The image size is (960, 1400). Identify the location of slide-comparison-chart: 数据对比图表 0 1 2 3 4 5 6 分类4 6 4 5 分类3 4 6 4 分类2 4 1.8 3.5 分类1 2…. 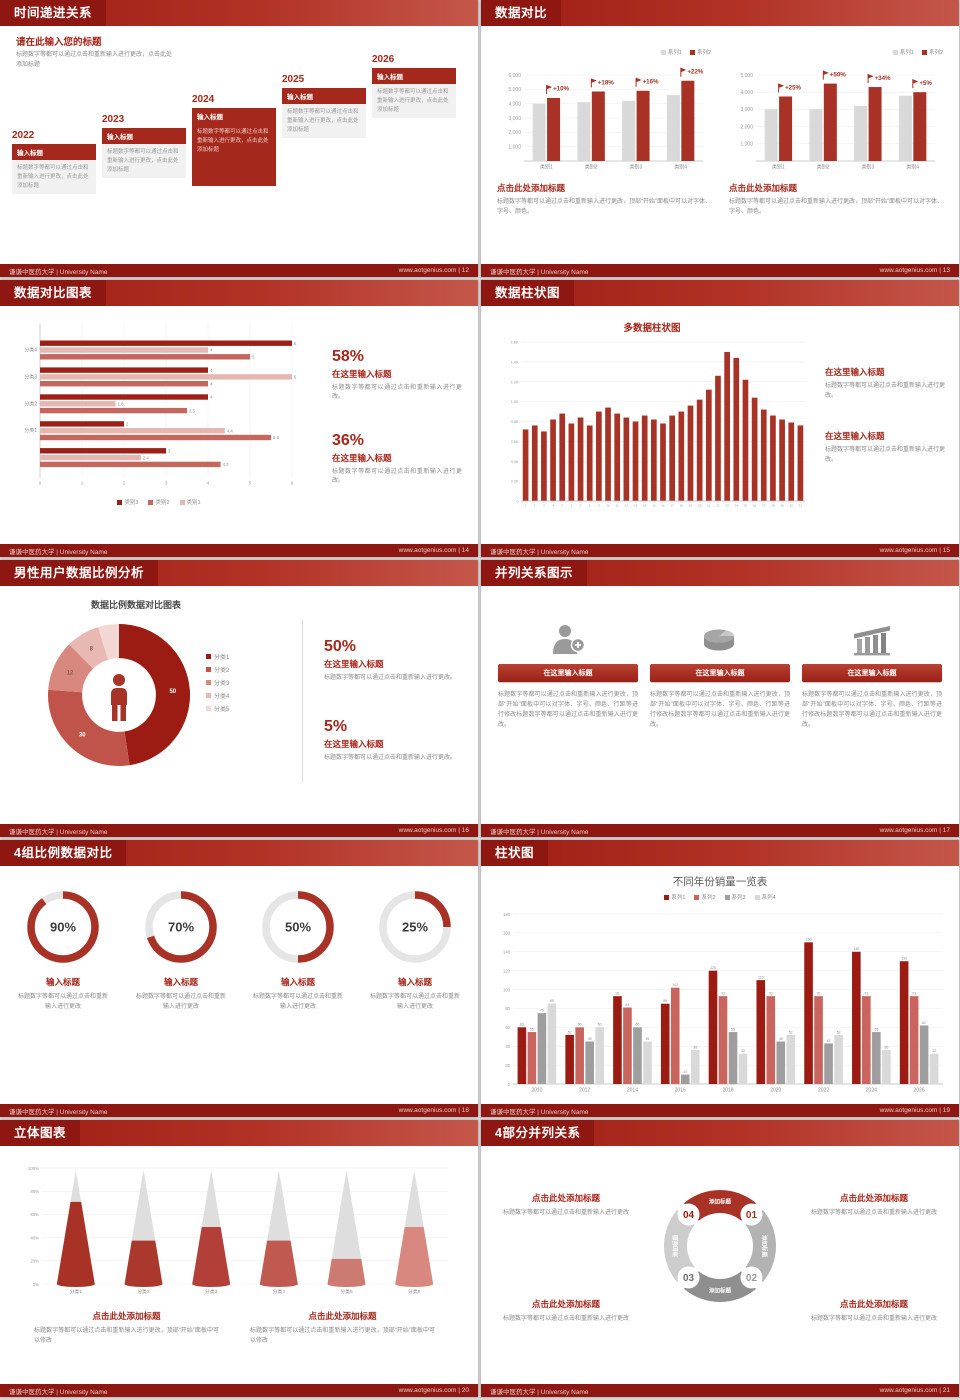
(239, 418).